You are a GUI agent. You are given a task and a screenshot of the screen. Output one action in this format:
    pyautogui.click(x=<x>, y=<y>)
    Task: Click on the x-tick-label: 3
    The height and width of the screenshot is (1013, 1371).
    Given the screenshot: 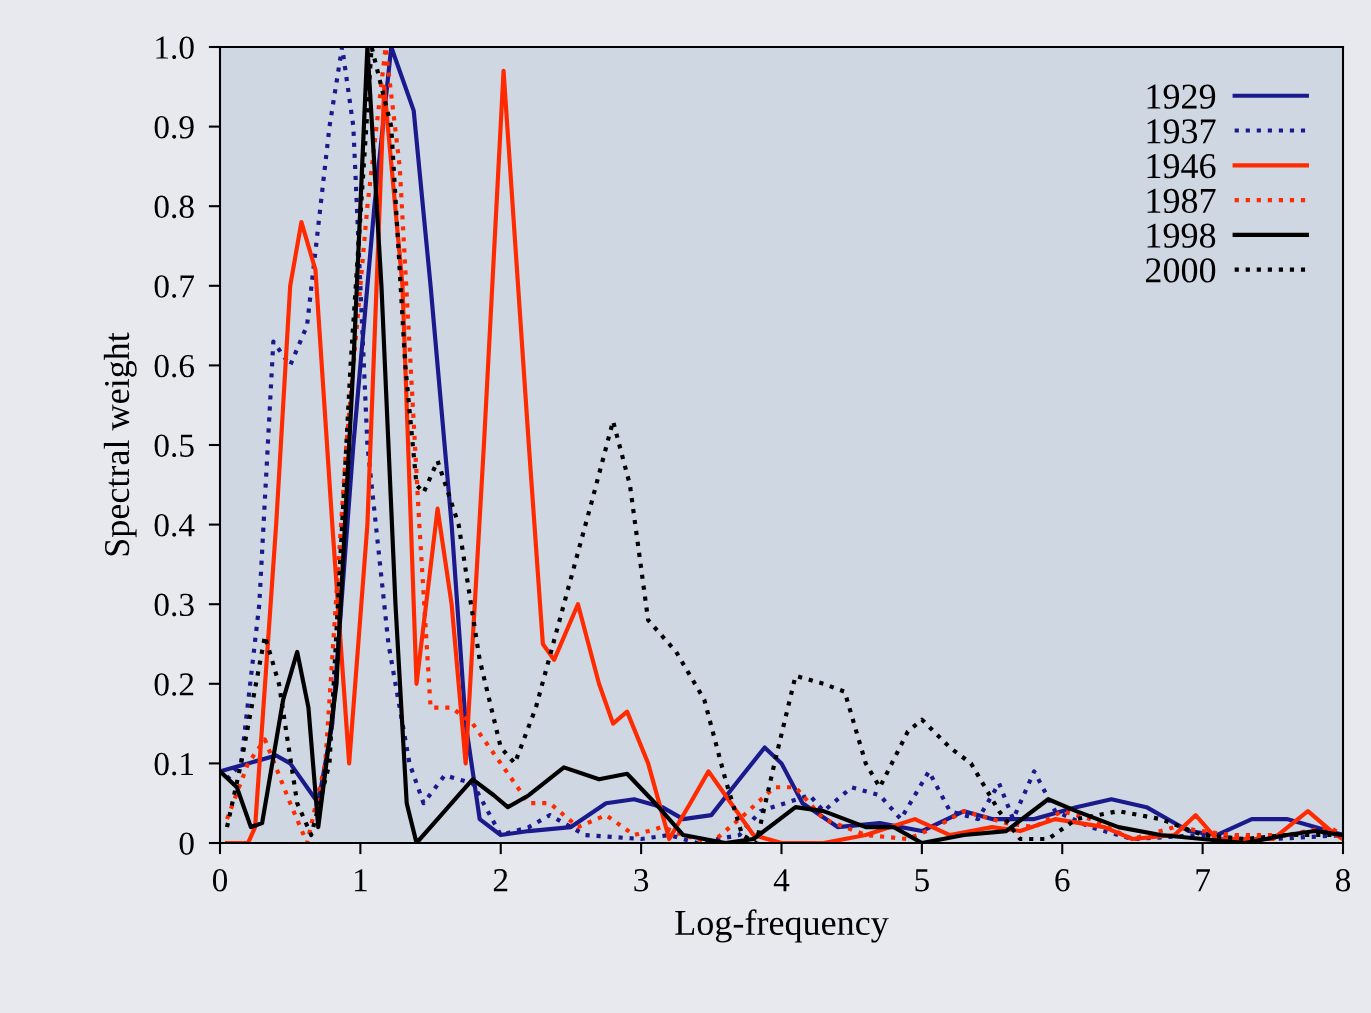 What is the action you would take?
    pyautogui.click(x=641, y=880)
    